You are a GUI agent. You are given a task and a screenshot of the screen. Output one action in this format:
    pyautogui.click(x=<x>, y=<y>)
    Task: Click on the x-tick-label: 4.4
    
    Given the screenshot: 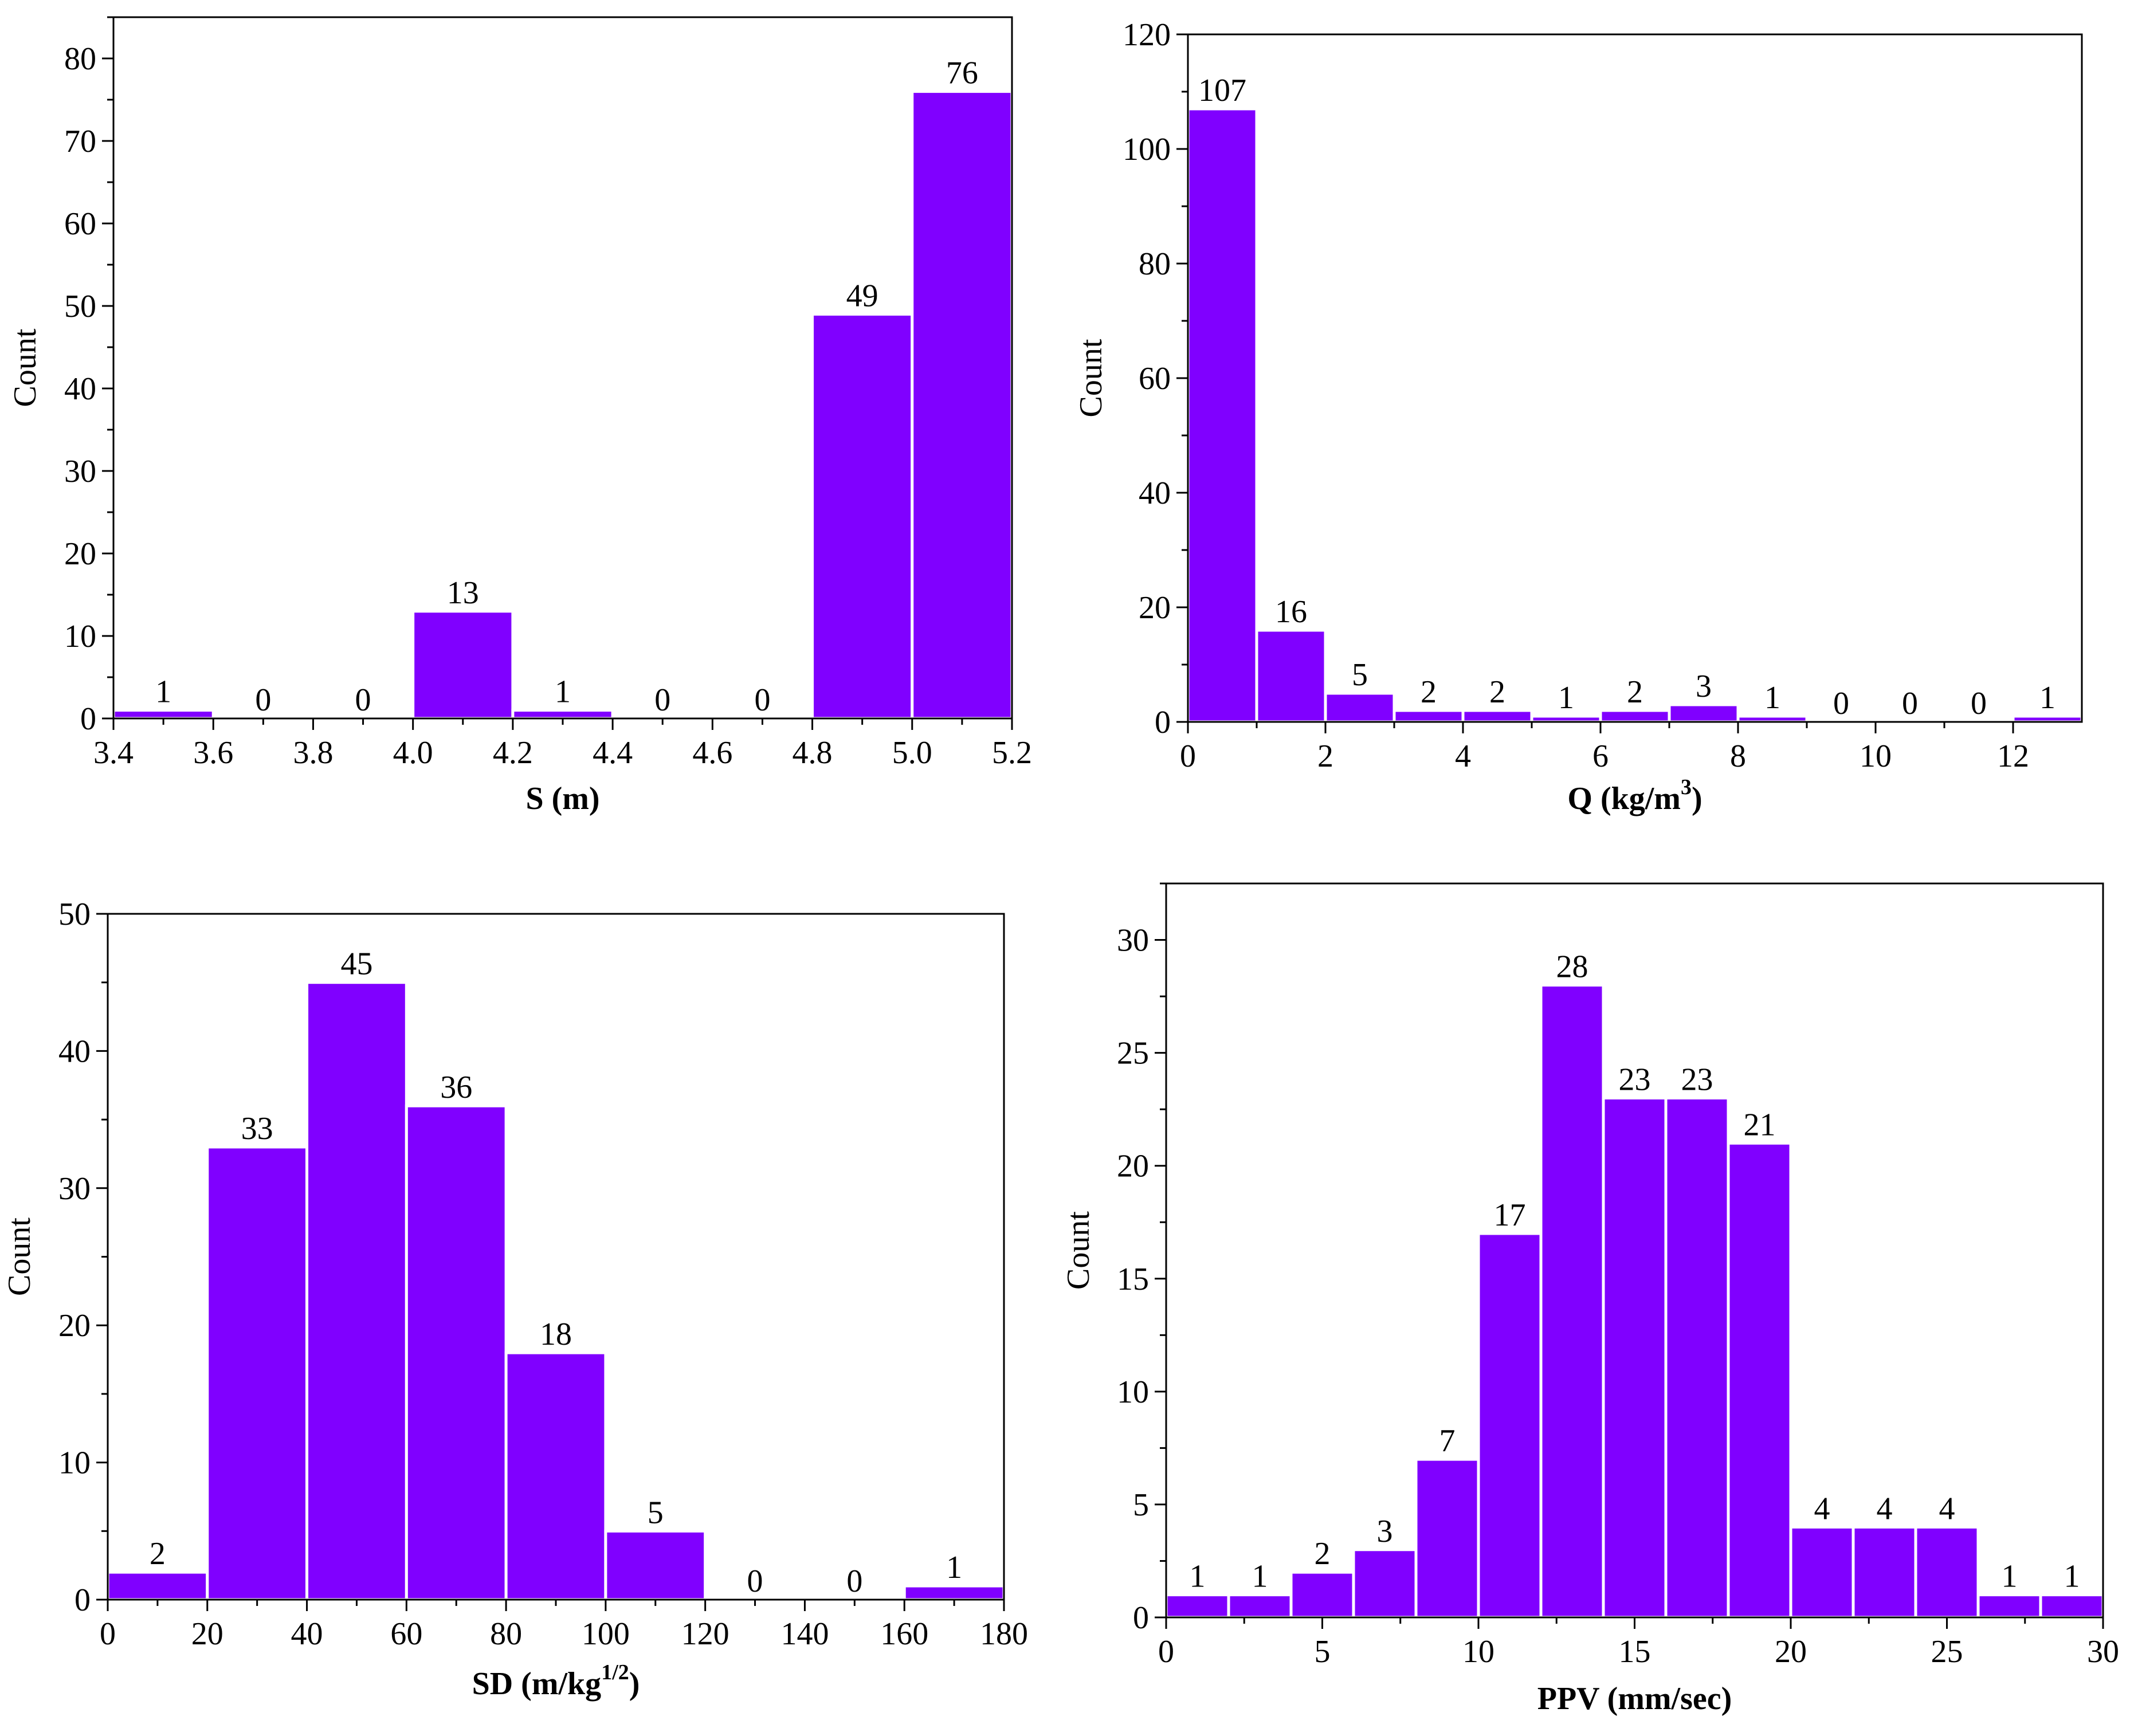 What is the action you would take?
    pyautogui.click(x=613, y=753)
    